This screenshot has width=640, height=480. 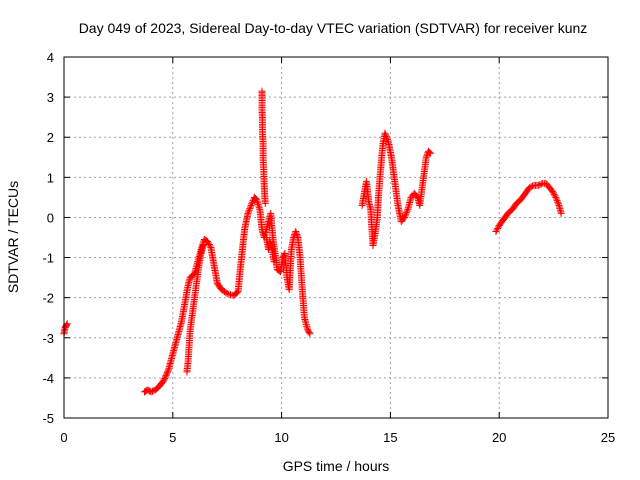 I want to click on y-tick-label: -5, so click(x=48, y=418).